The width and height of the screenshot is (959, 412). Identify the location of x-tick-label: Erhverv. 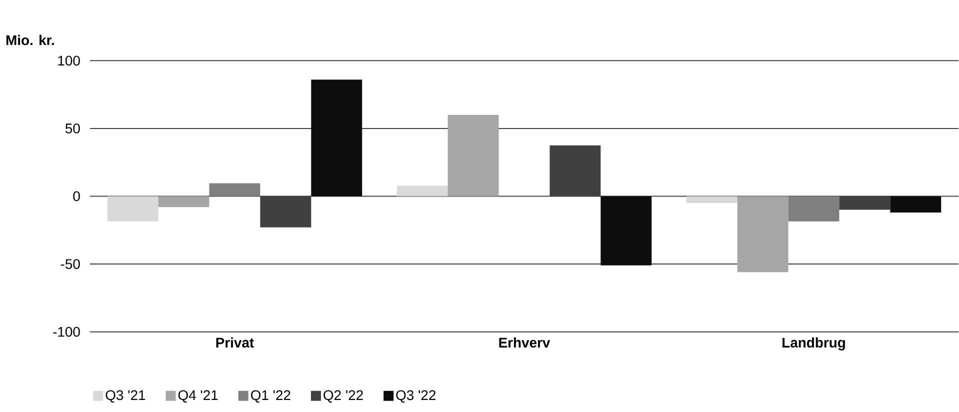
(524, 342).